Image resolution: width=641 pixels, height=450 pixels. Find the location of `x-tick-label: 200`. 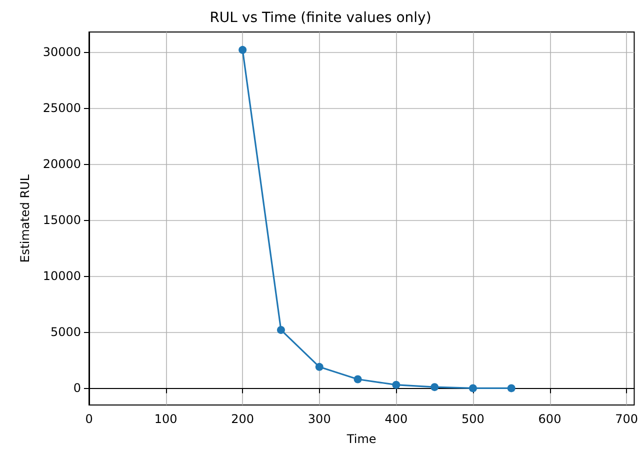

x-tick-label: 200 is located at coordinates (242, 419).